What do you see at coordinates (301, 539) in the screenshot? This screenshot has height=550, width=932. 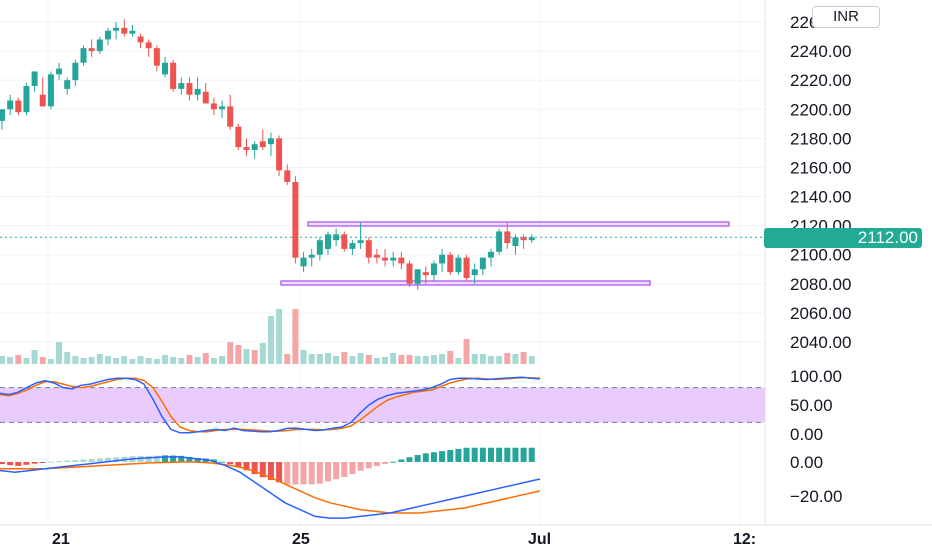 I see `time-tick-label: 25` at bounding box center [301, 539].